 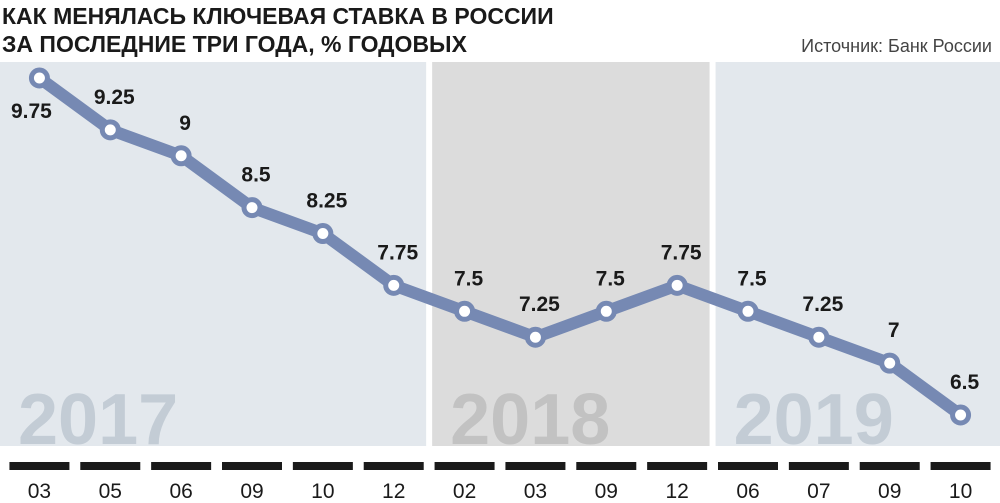 What do you see at coordinates (256, 175) in the screenshot?
I see `value-label: 8.5` at bounding box center [256, 175].